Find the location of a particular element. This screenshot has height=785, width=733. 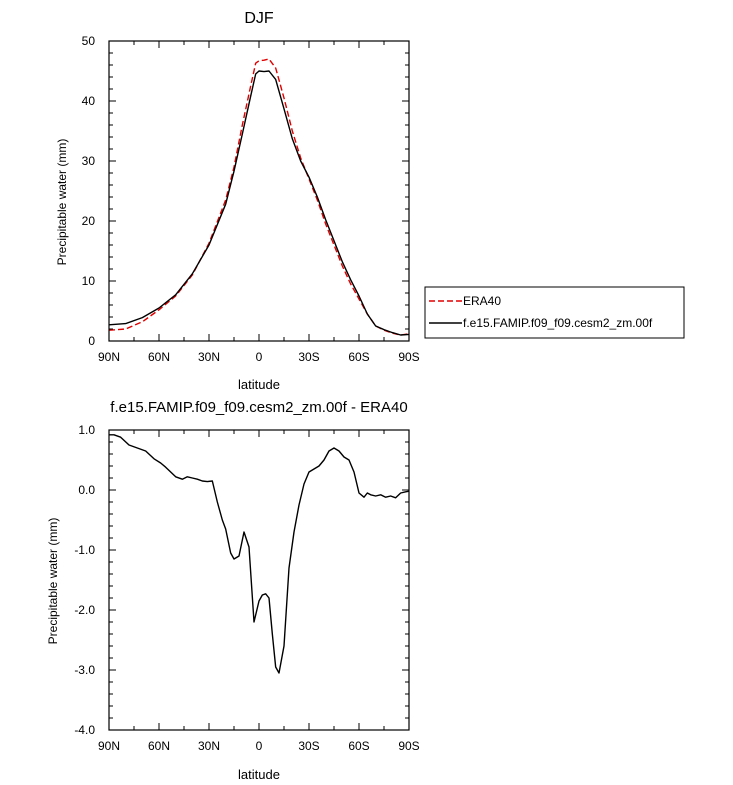

legend-label-era40: ERA40 is located at coordinates (482, 301).